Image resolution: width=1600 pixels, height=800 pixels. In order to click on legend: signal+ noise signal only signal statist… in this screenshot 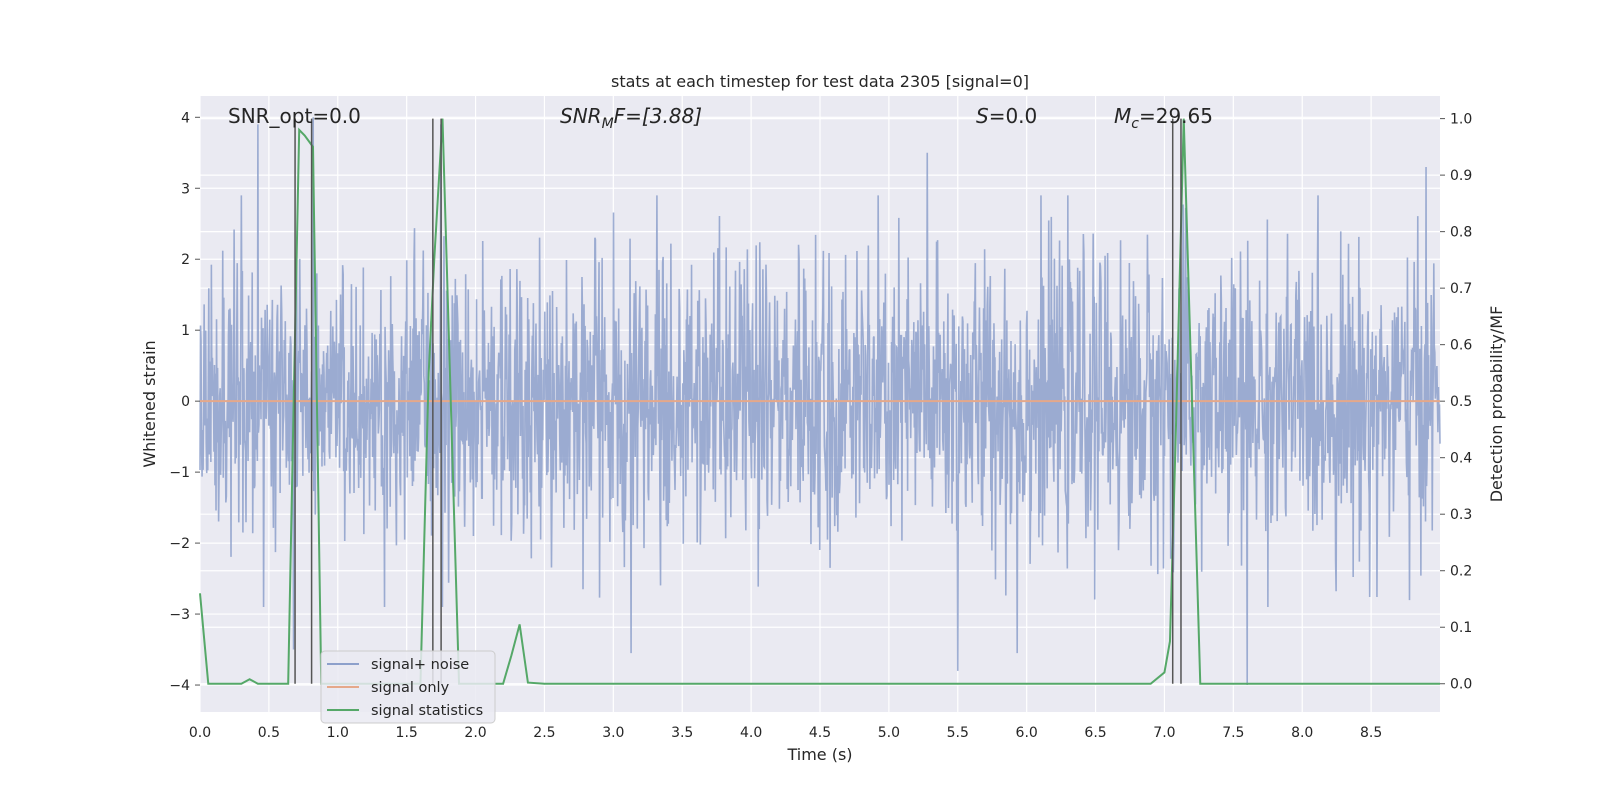, I will do `click(408, 687)`.